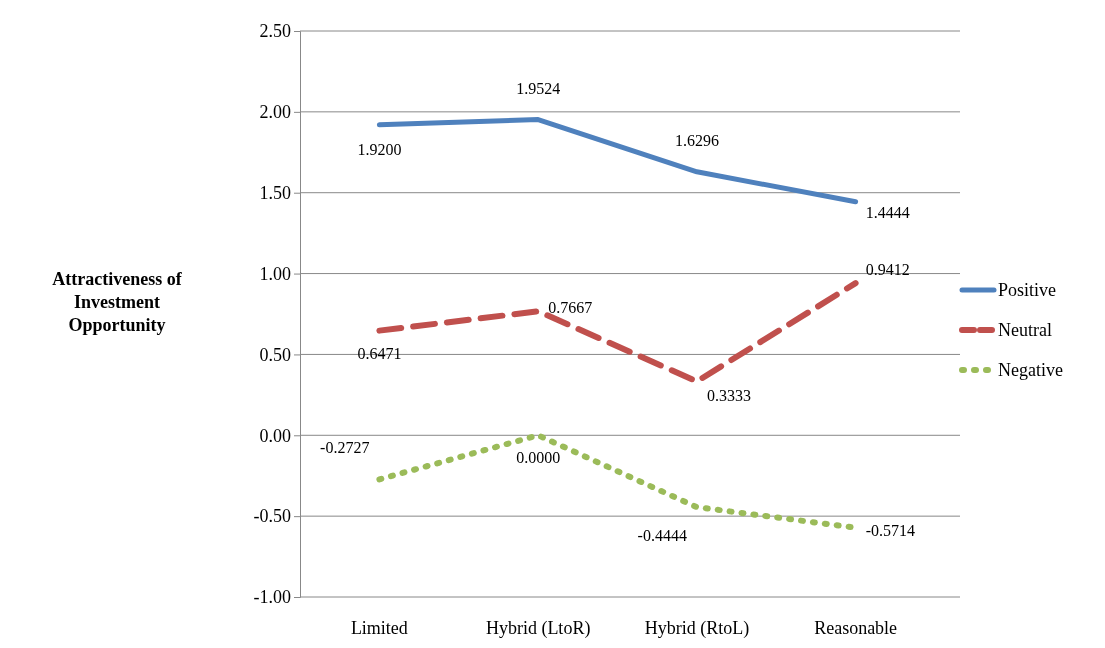 This screenshot has height=648, width=1105. What do you see at coordinates (379, 627) in the screenshot?
I see `x-tick-label: Limited` at bounding box center [379, 627].